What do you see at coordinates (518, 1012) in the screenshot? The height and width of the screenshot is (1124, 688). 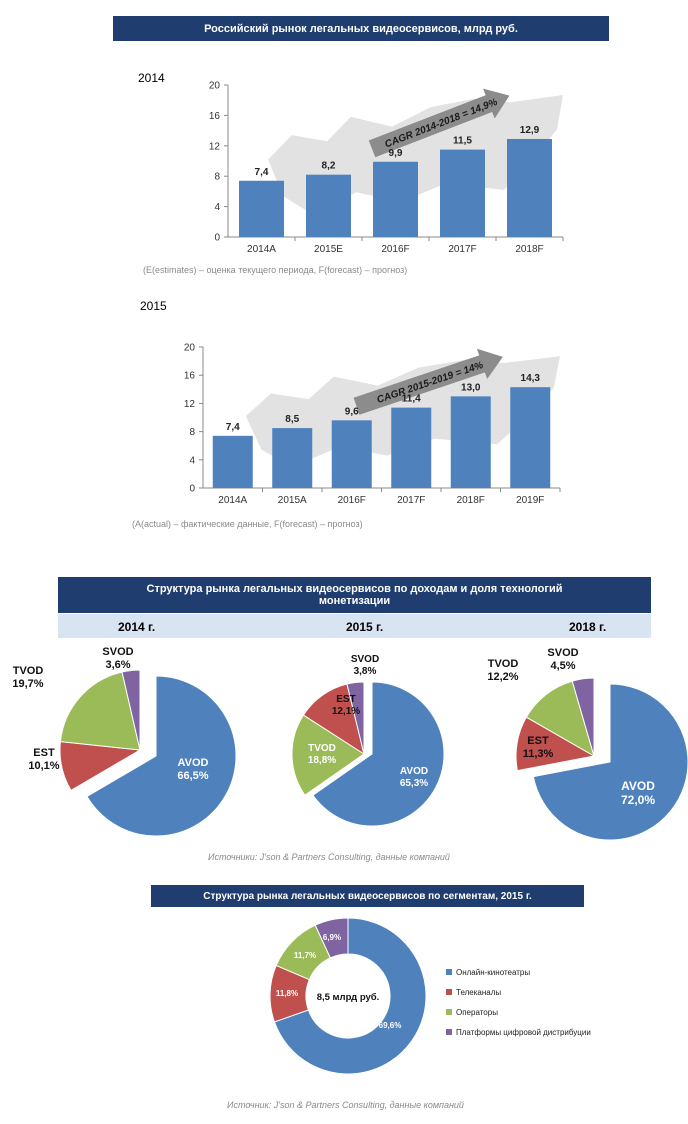 I see `legend-item: Операторы` at bounding box center [518, 1012].